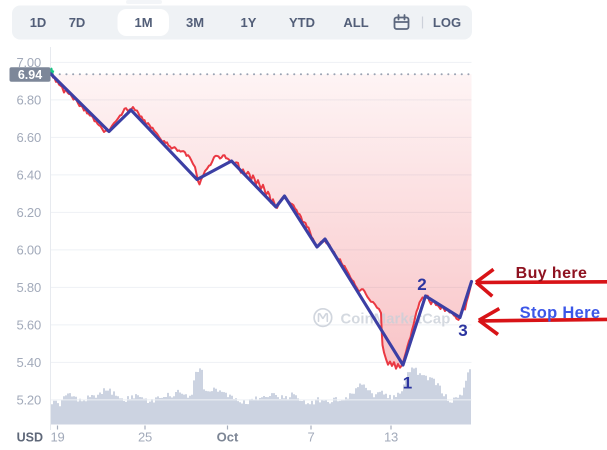 Image resolution: width=607 pixels, height=450 pixels. What do you see at coordinates (28, 249) in the screenshot?
I see `svg-text: 6.00` at bounding box center [28, 249].